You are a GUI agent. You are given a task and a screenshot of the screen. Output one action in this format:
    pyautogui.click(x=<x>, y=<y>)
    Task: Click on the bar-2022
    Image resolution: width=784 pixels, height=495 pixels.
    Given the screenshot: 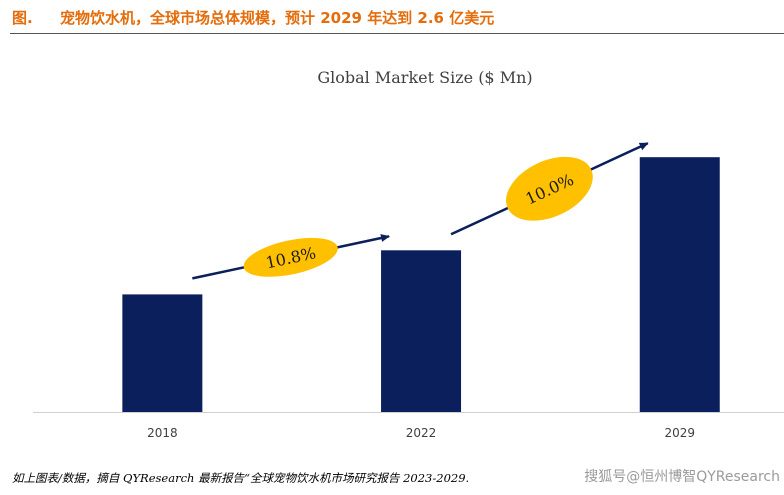 What is the action you would take?
    pyautogui.click(x=421, y=331)
    